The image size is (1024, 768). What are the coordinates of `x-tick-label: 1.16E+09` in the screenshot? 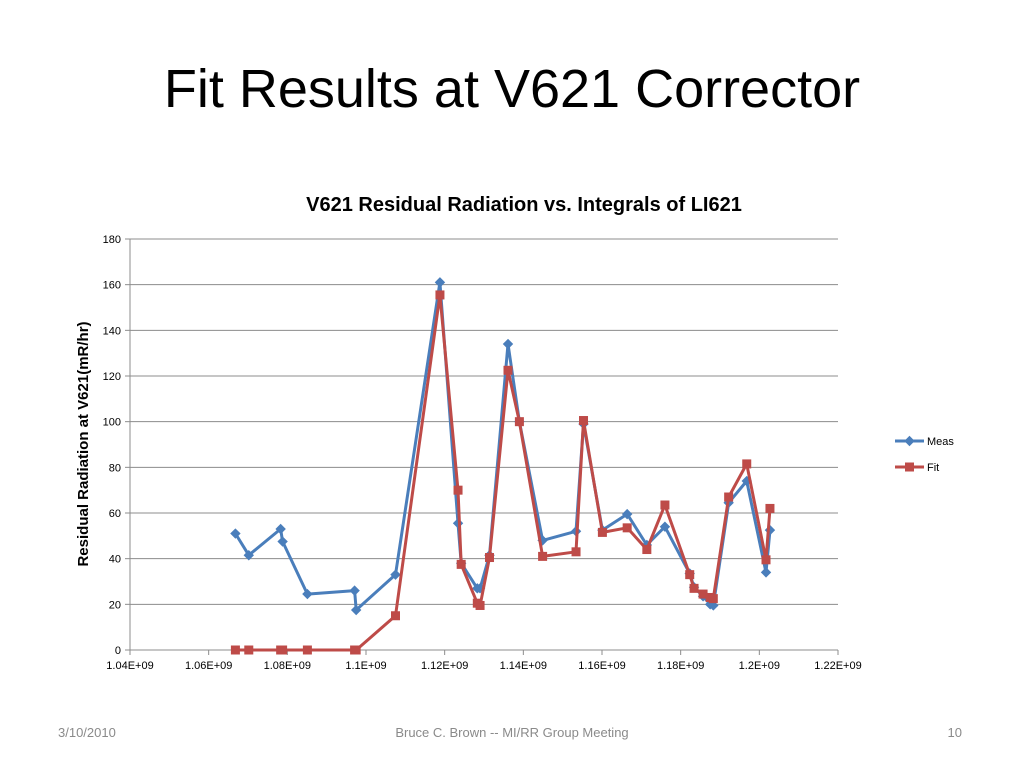 It's located at (601, 666).